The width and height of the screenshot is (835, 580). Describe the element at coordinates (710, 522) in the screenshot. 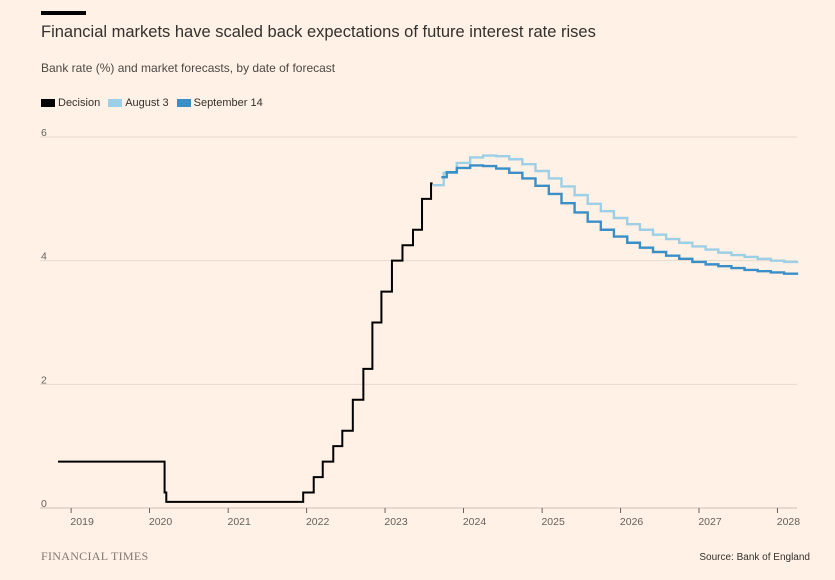

I see `x-tick-label-2027: 2027` at that location.